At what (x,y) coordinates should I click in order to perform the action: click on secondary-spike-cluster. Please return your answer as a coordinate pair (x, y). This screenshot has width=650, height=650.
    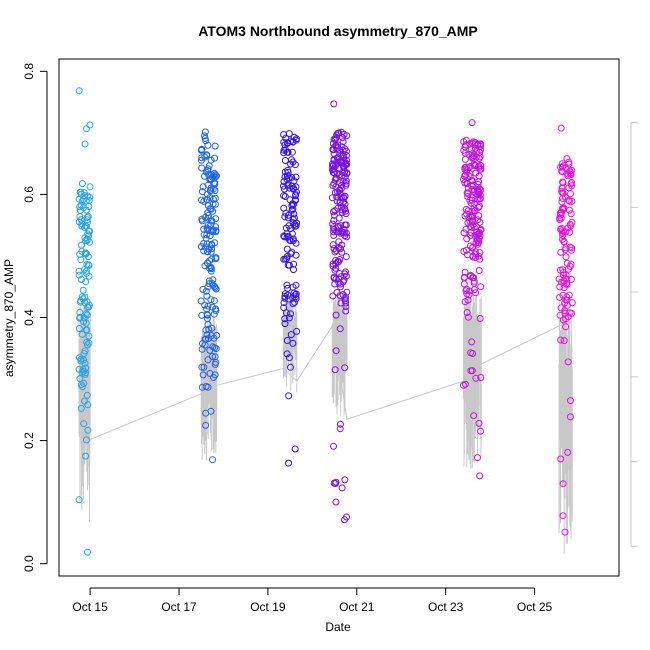
    Looking at the image, I should click on (565, 427).